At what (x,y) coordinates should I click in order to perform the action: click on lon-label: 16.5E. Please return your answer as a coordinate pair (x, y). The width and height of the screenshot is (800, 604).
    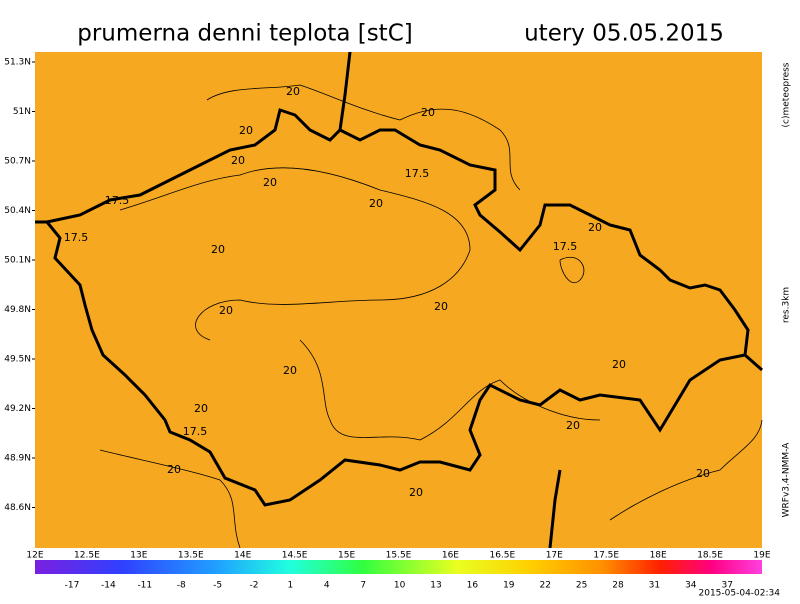
    Looking at the image, I should click on (502, 556).